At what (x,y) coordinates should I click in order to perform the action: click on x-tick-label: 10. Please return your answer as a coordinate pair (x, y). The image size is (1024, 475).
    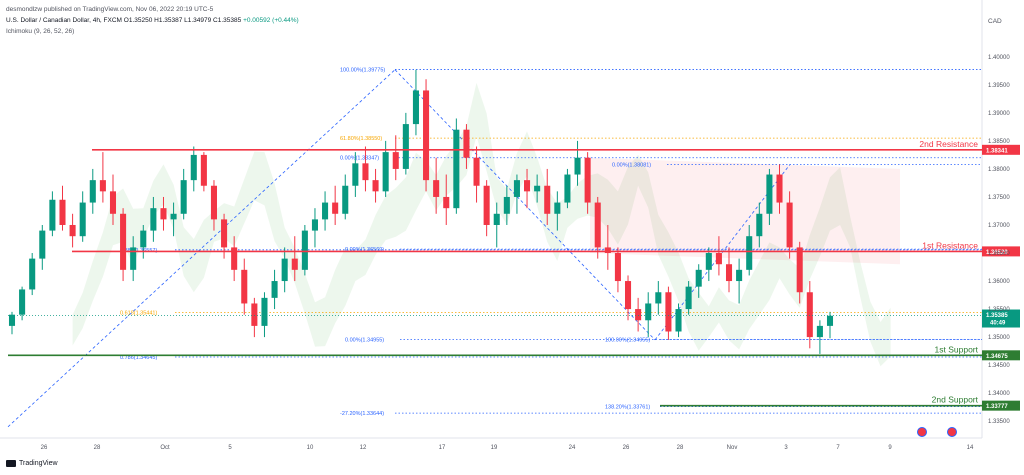
    Looking at the image, I should click on (310, 448).